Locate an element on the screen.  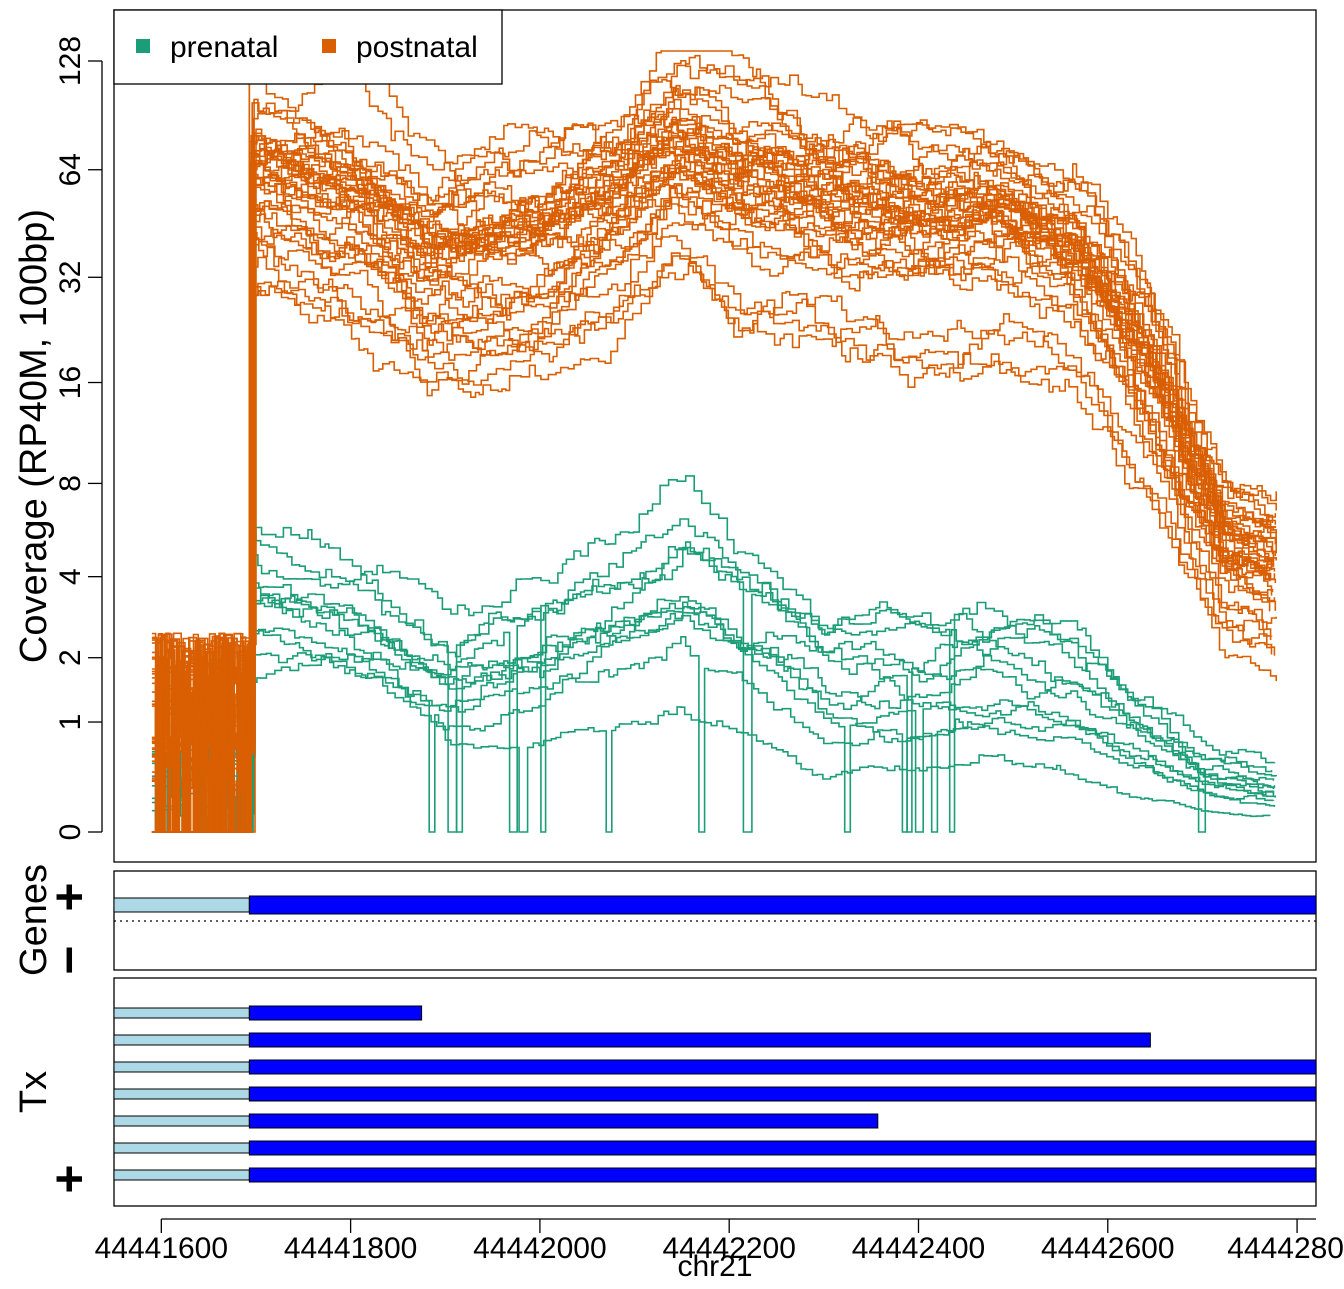
x-tick-label: 44441600 is located at coordinates (161, 1248).